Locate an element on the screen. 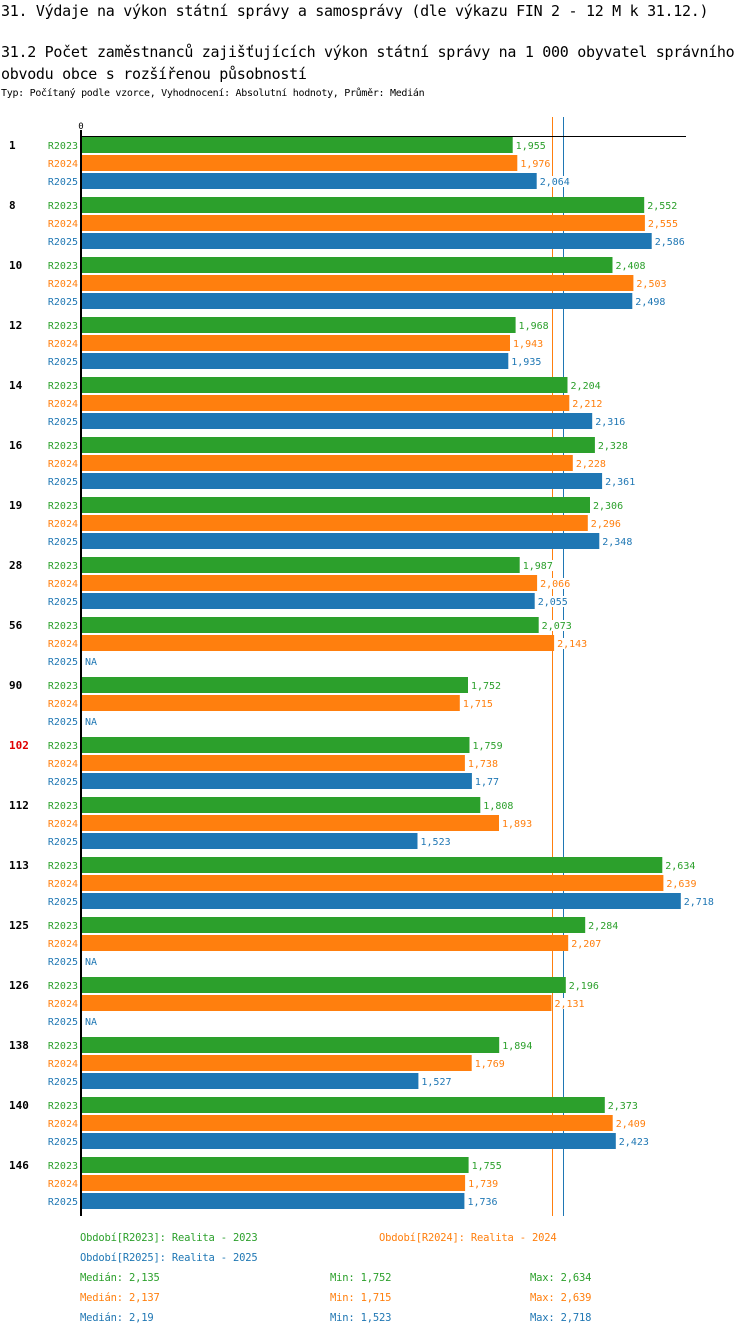  value-label: 2,423 is located at coordinates (634, 1142).